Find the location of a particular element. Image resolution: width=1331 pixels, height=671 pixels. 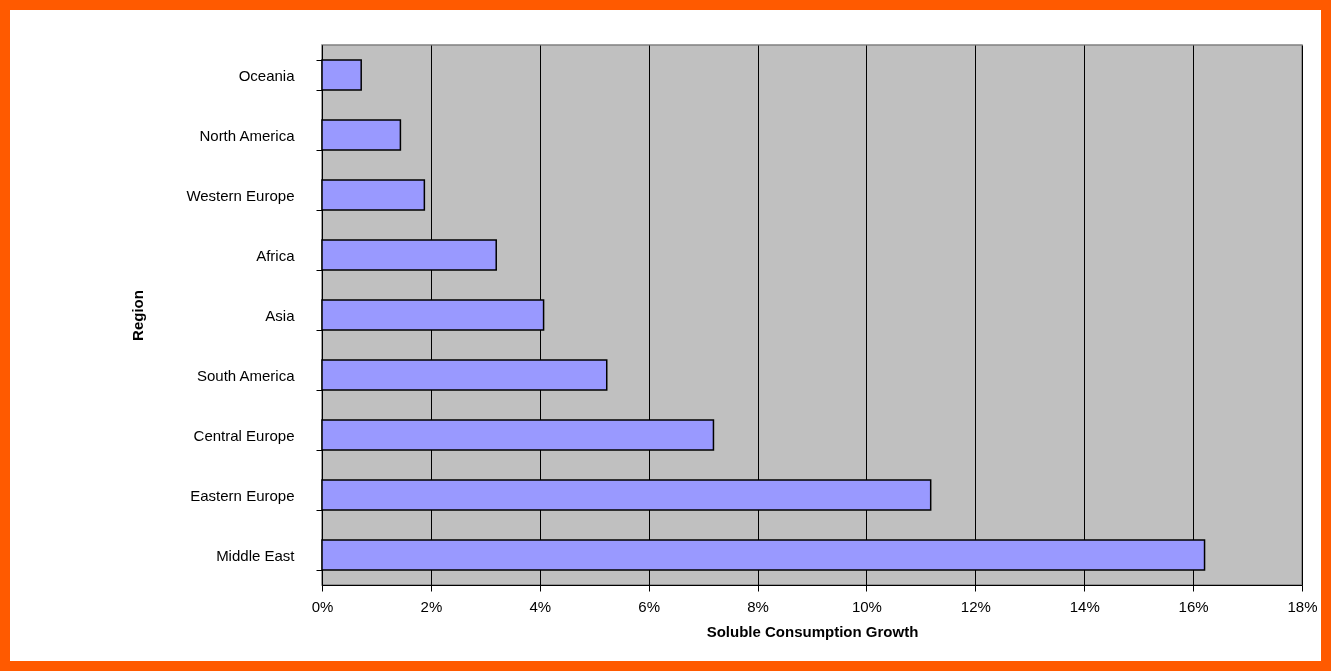

y-tick-label: Asia is located at coordinates (280, 315).